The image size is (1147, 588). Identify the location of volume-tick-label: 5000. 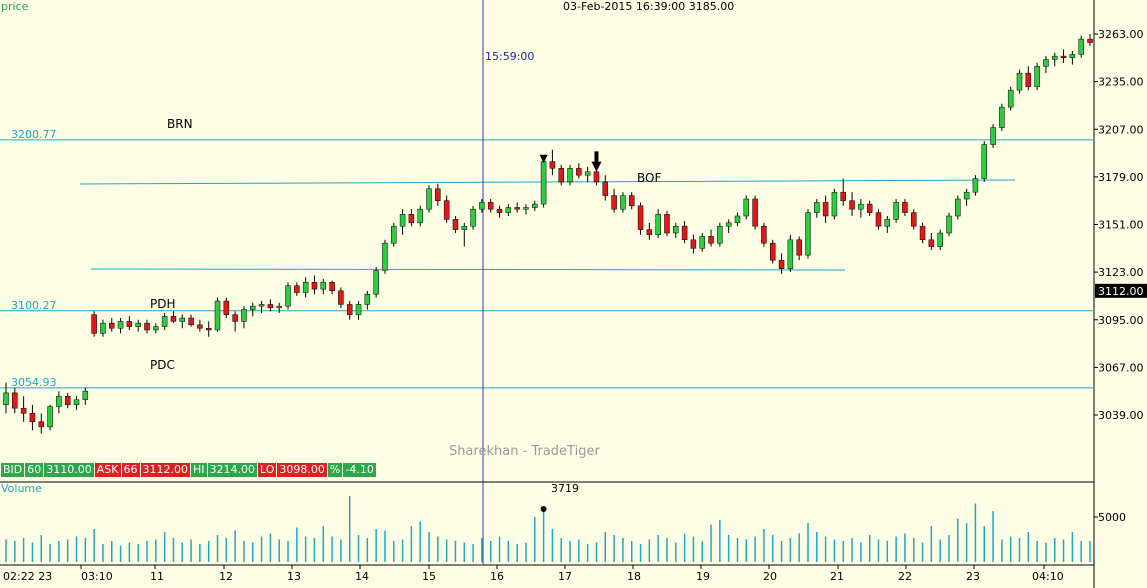
(1112, 517).